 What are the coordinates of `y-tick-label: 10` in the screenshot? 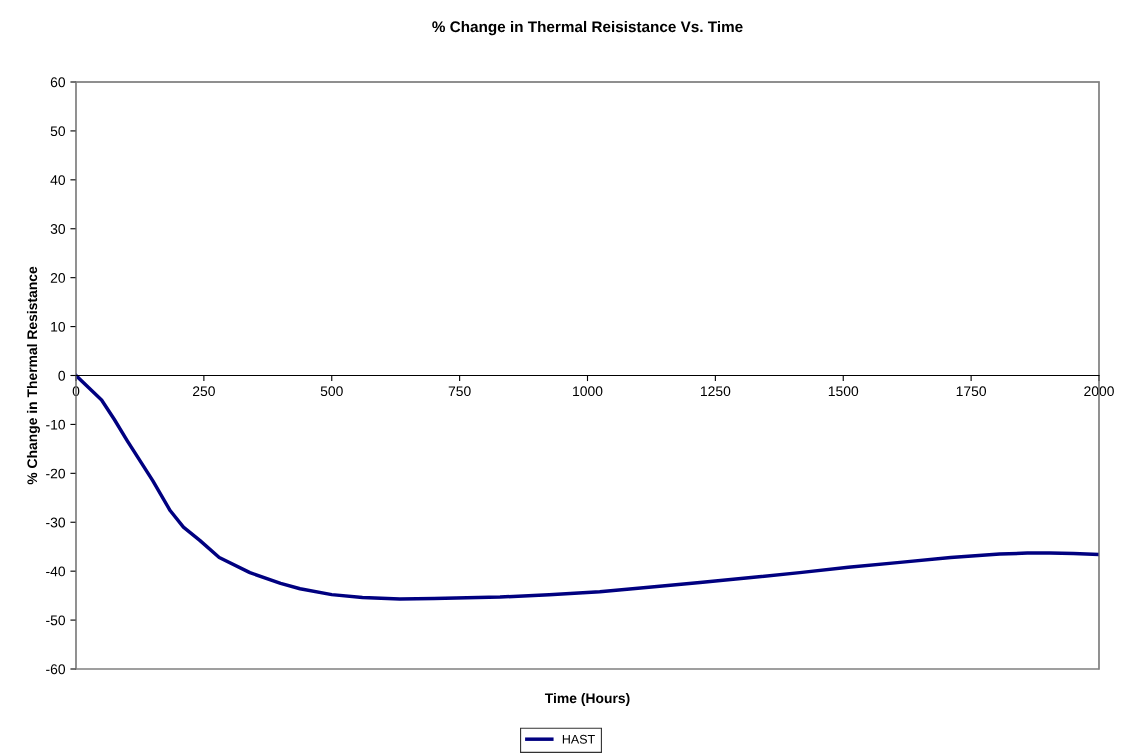 It's located at (58, 326).